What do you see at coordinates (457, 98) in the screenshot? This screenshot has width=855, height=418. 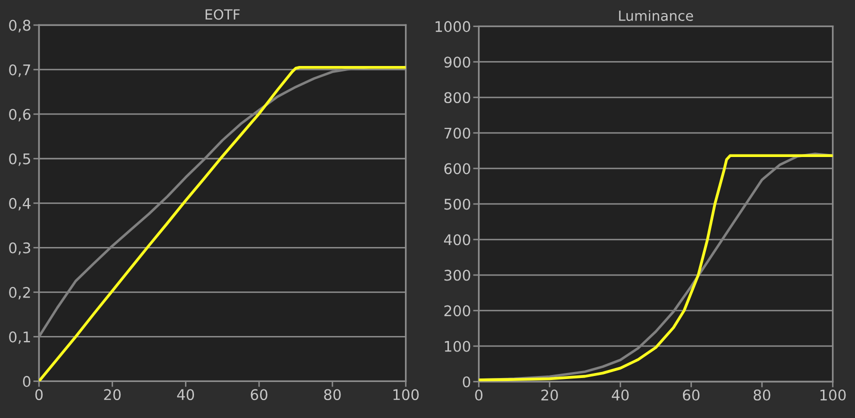 I see `y-tick-label: 800` at bounding box center [457, 98].